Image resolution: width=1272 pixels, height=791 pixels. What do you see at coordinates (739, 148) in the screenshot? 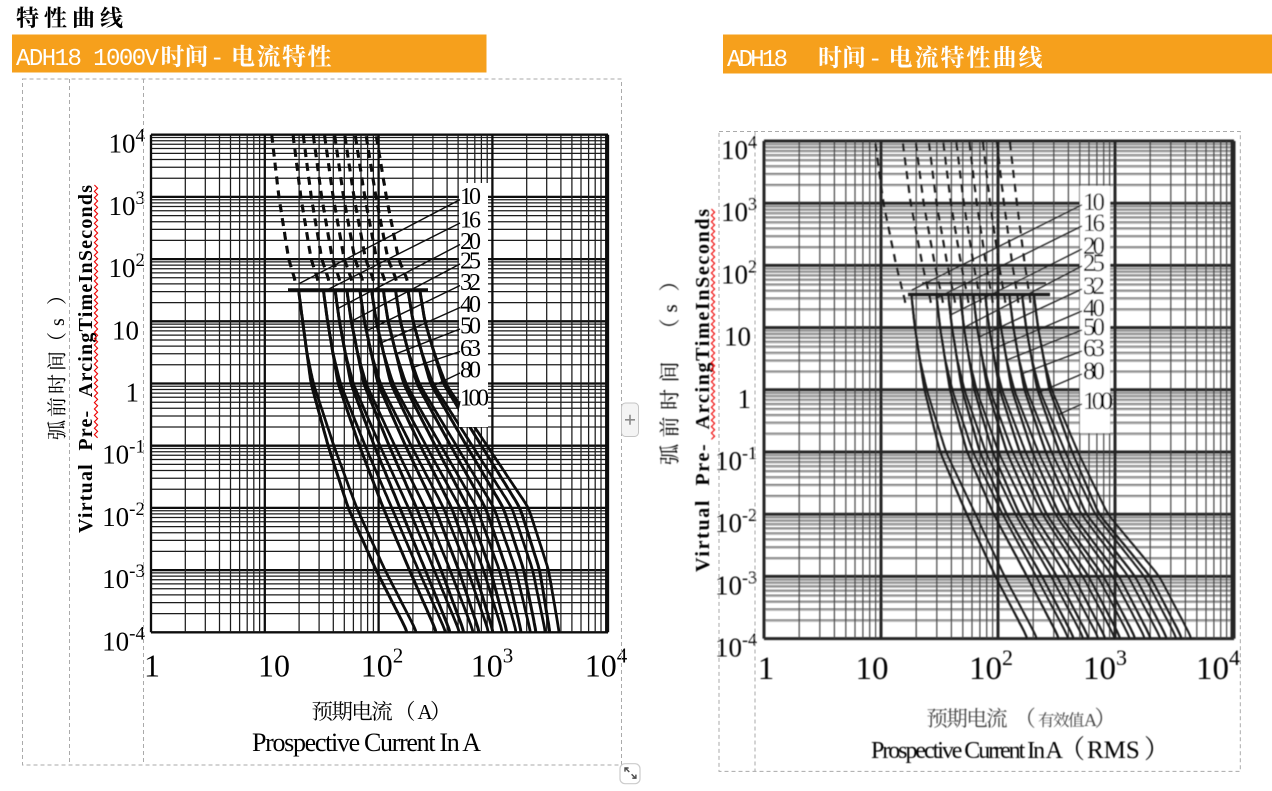
I see `svg-text: 10⁴` at bounding box center [739, 148].